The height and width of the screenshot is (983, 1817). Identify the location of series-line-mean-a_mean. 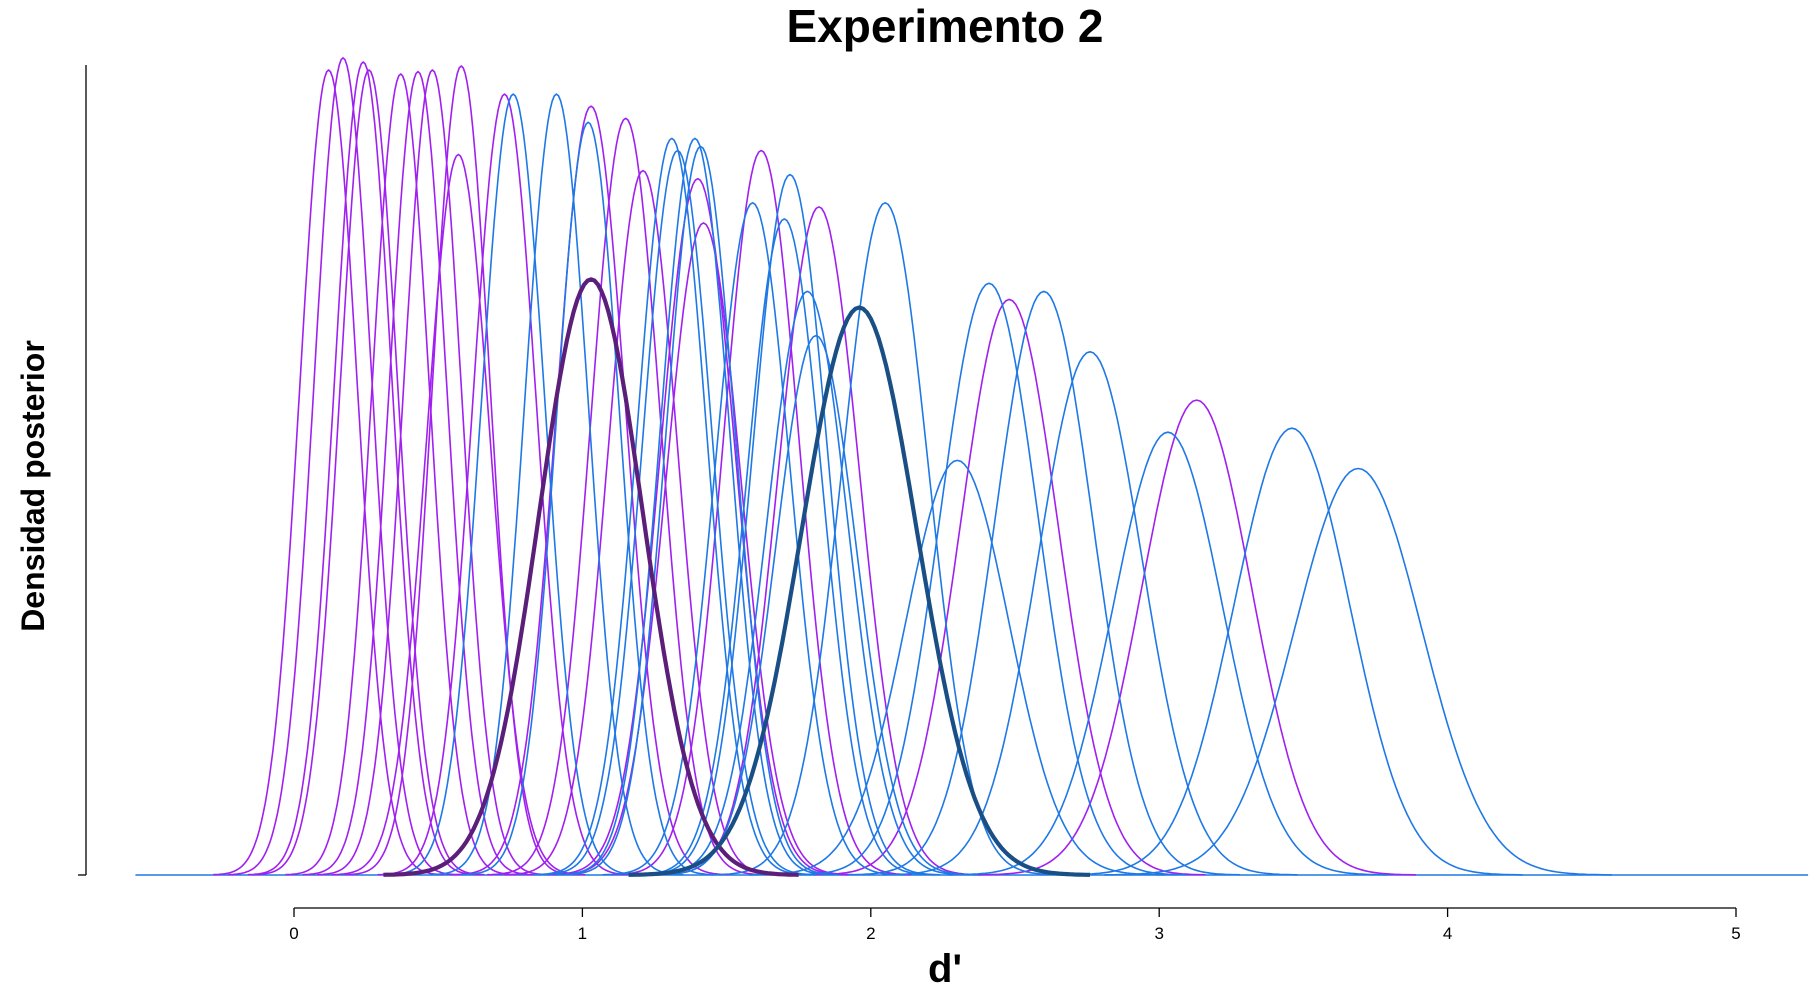
(591, 577).